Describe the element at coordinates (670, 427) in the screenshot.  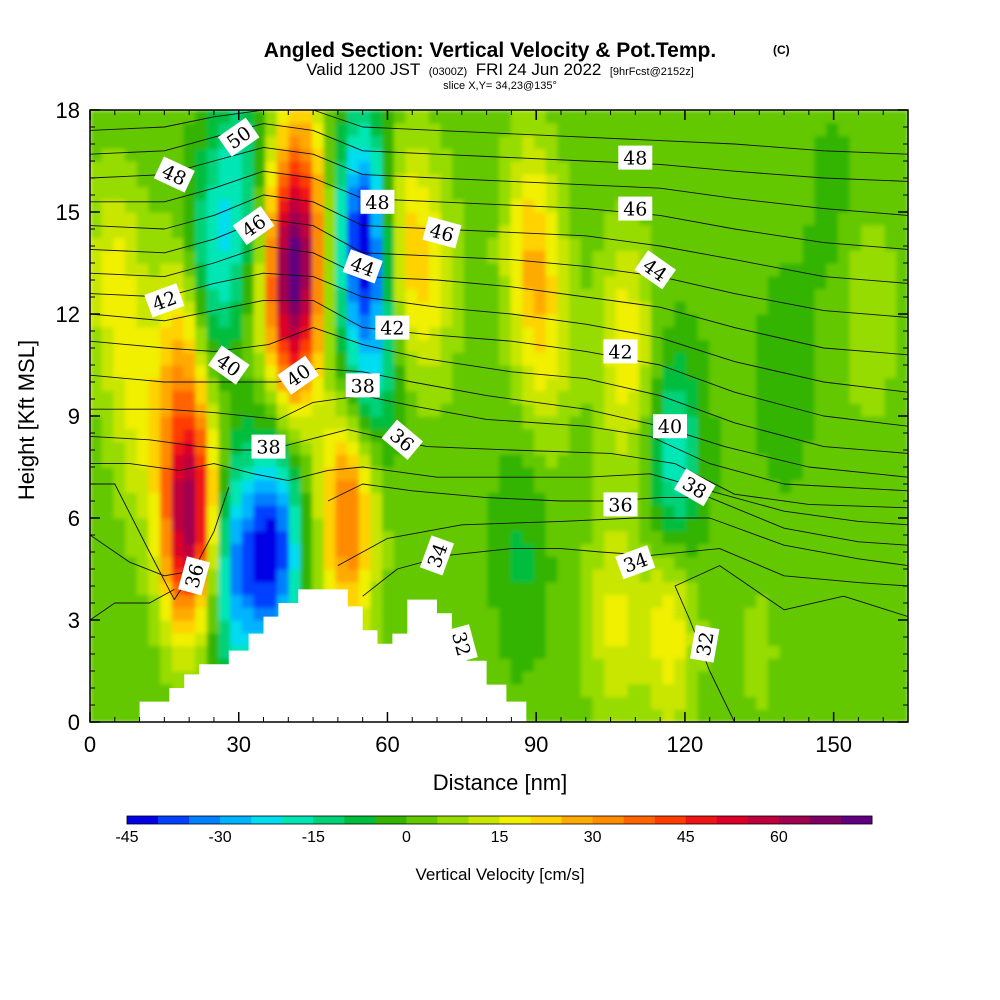
I see `contour-label-text: 40` at that location.